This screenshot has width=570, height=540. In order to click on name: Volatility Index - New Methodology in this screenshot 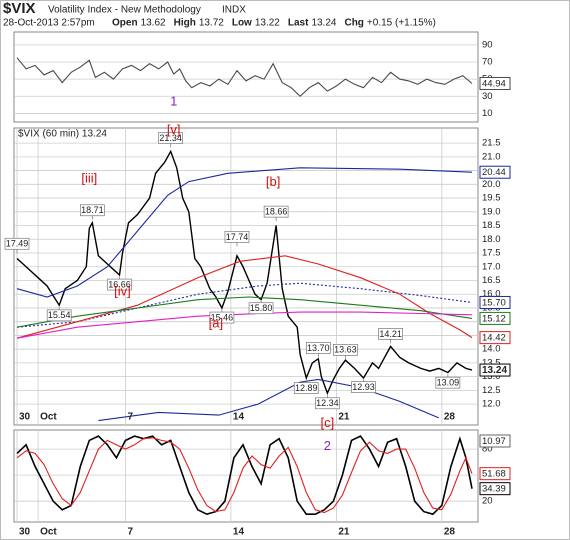, I will do `click(124, 10)`.